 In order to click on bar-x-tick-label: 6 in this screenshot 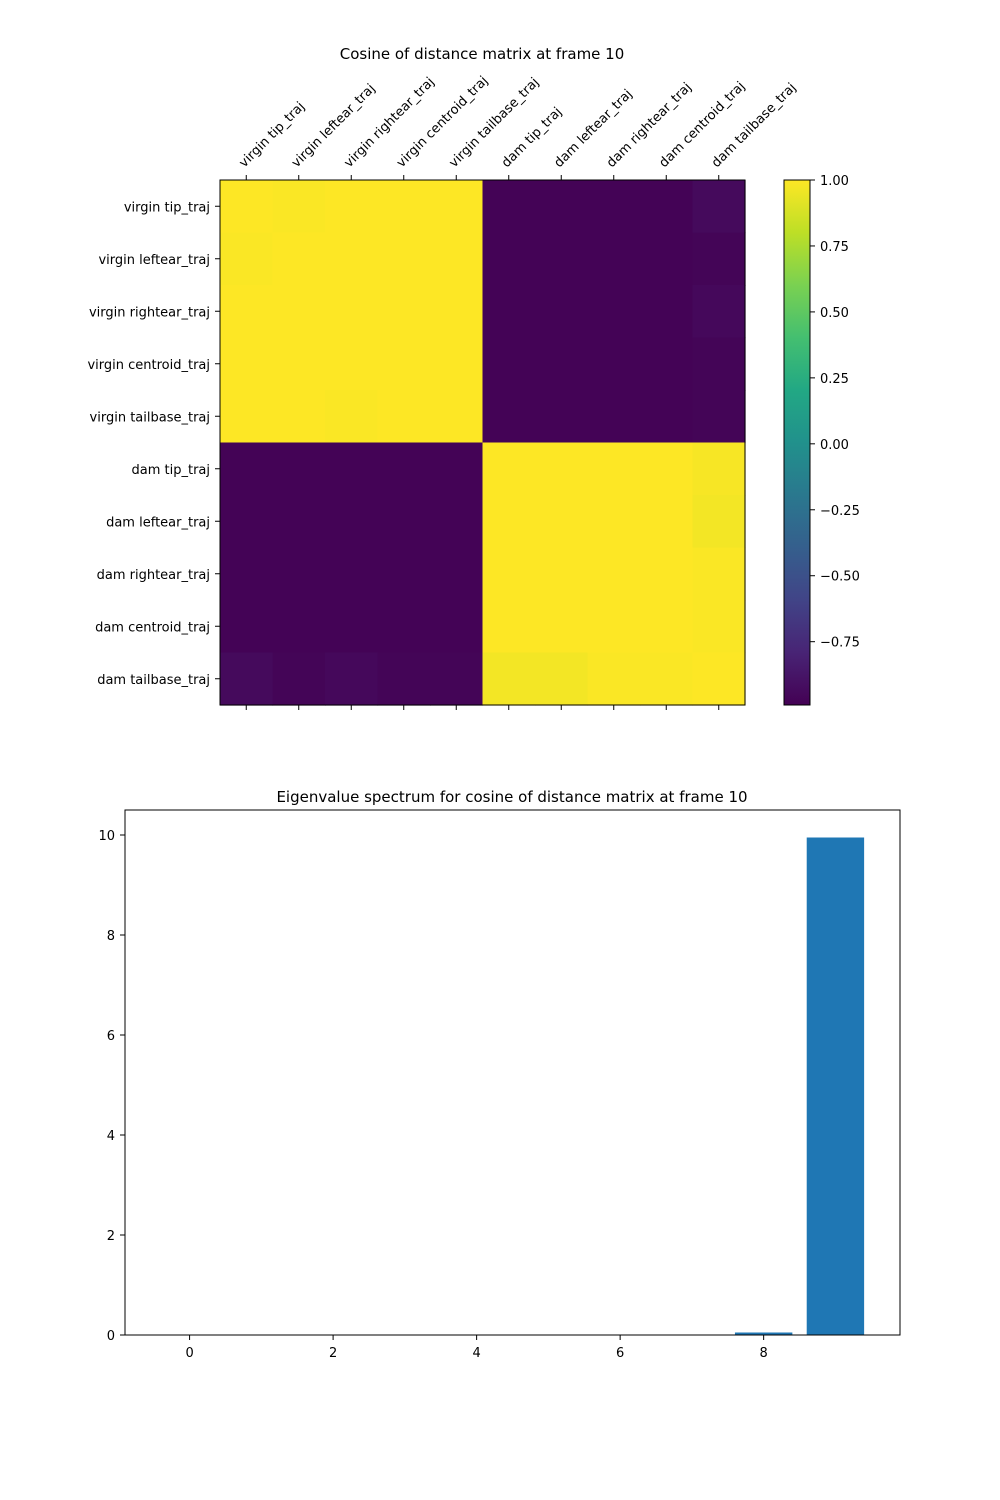, I will do `click(620, 1353)`.